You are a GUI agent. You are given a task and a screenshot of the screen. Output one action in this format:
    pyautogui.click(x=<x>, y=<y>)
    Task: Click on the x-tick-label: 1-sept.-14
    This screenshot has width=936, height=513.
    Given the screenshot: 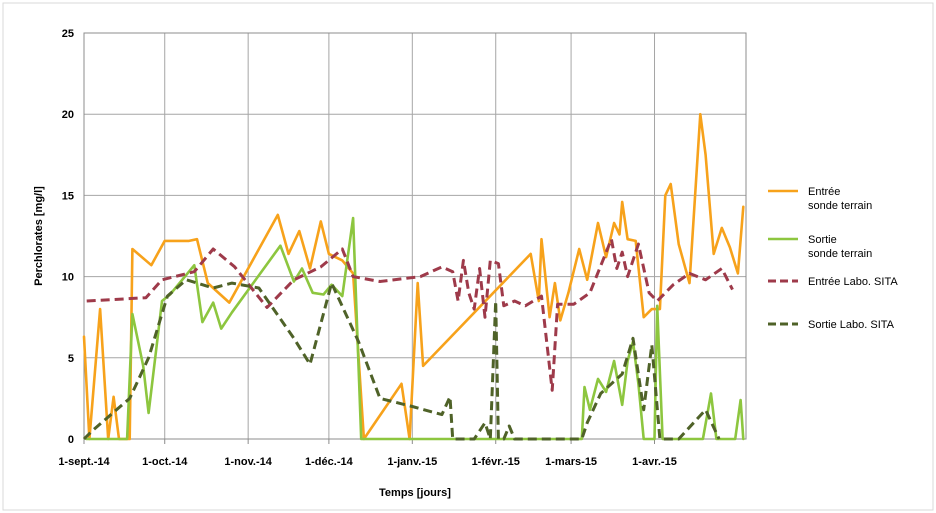 What is the action you would take?
    pyautogui.click(x=84, y=462)
    